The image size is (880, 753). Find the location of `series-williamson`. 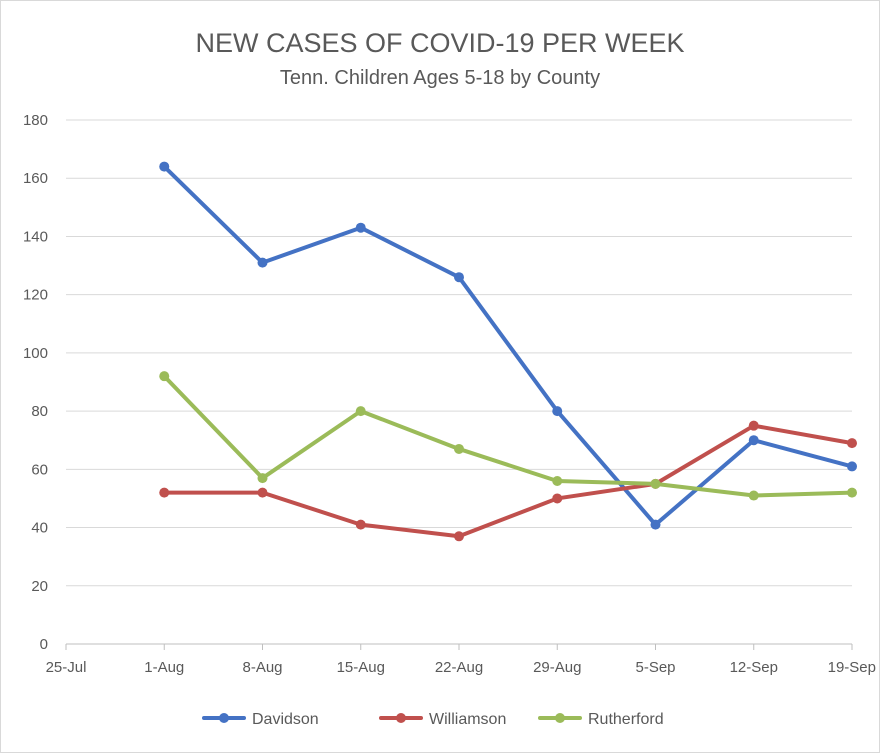

series-williamson is located at coordinates (508, 481).